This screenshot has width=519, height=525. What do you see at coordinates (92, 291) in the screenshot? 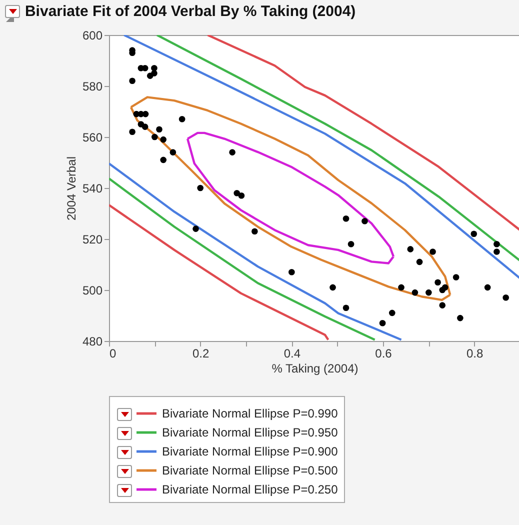
I see `y-tick-label: 500` at bounding box center [92, 291].